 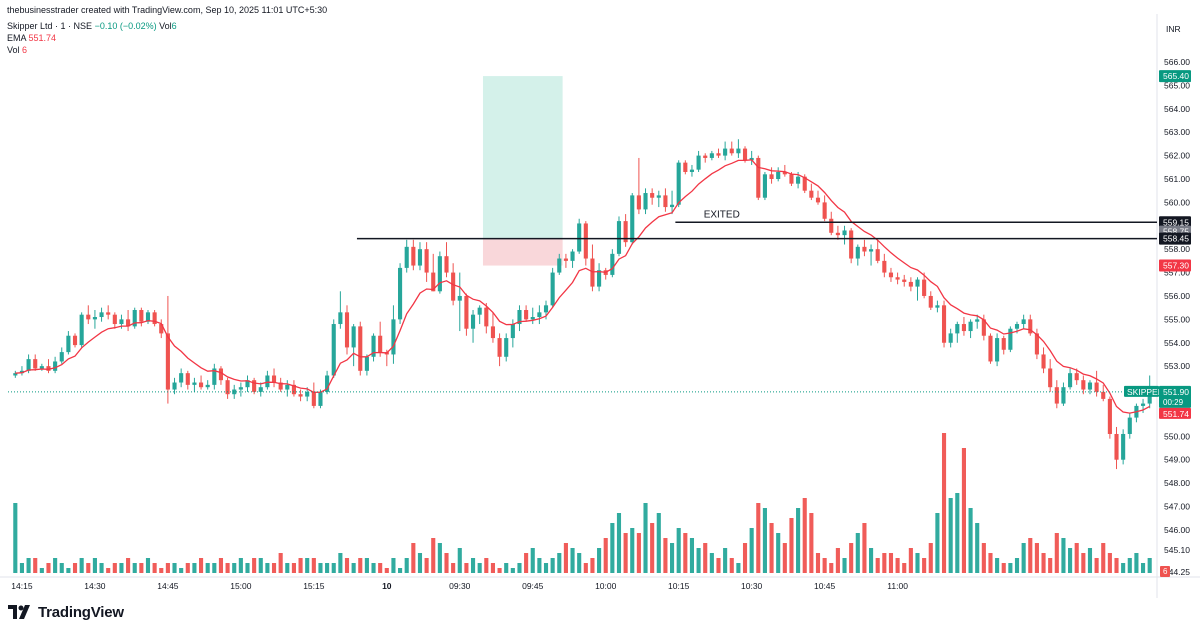 I want to click on price-axis-label: 558.45, so click(x=1176, y=239).